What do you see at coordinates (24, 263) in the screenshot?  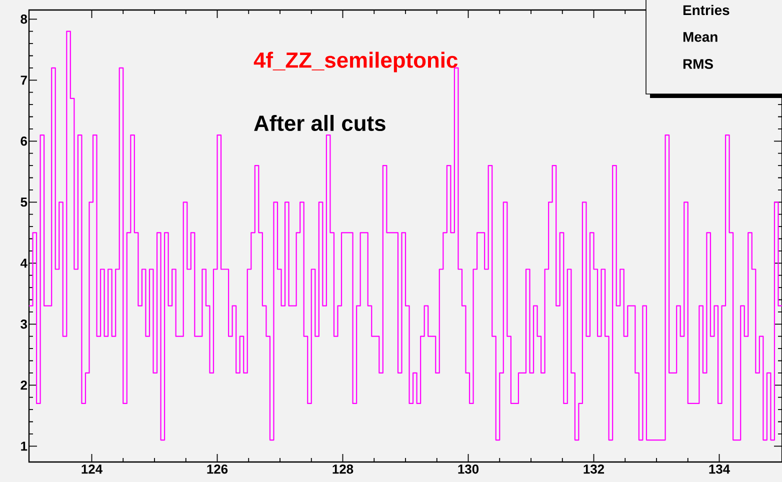 I see `y-tick-label: 4` at bounding box center [24, 263].